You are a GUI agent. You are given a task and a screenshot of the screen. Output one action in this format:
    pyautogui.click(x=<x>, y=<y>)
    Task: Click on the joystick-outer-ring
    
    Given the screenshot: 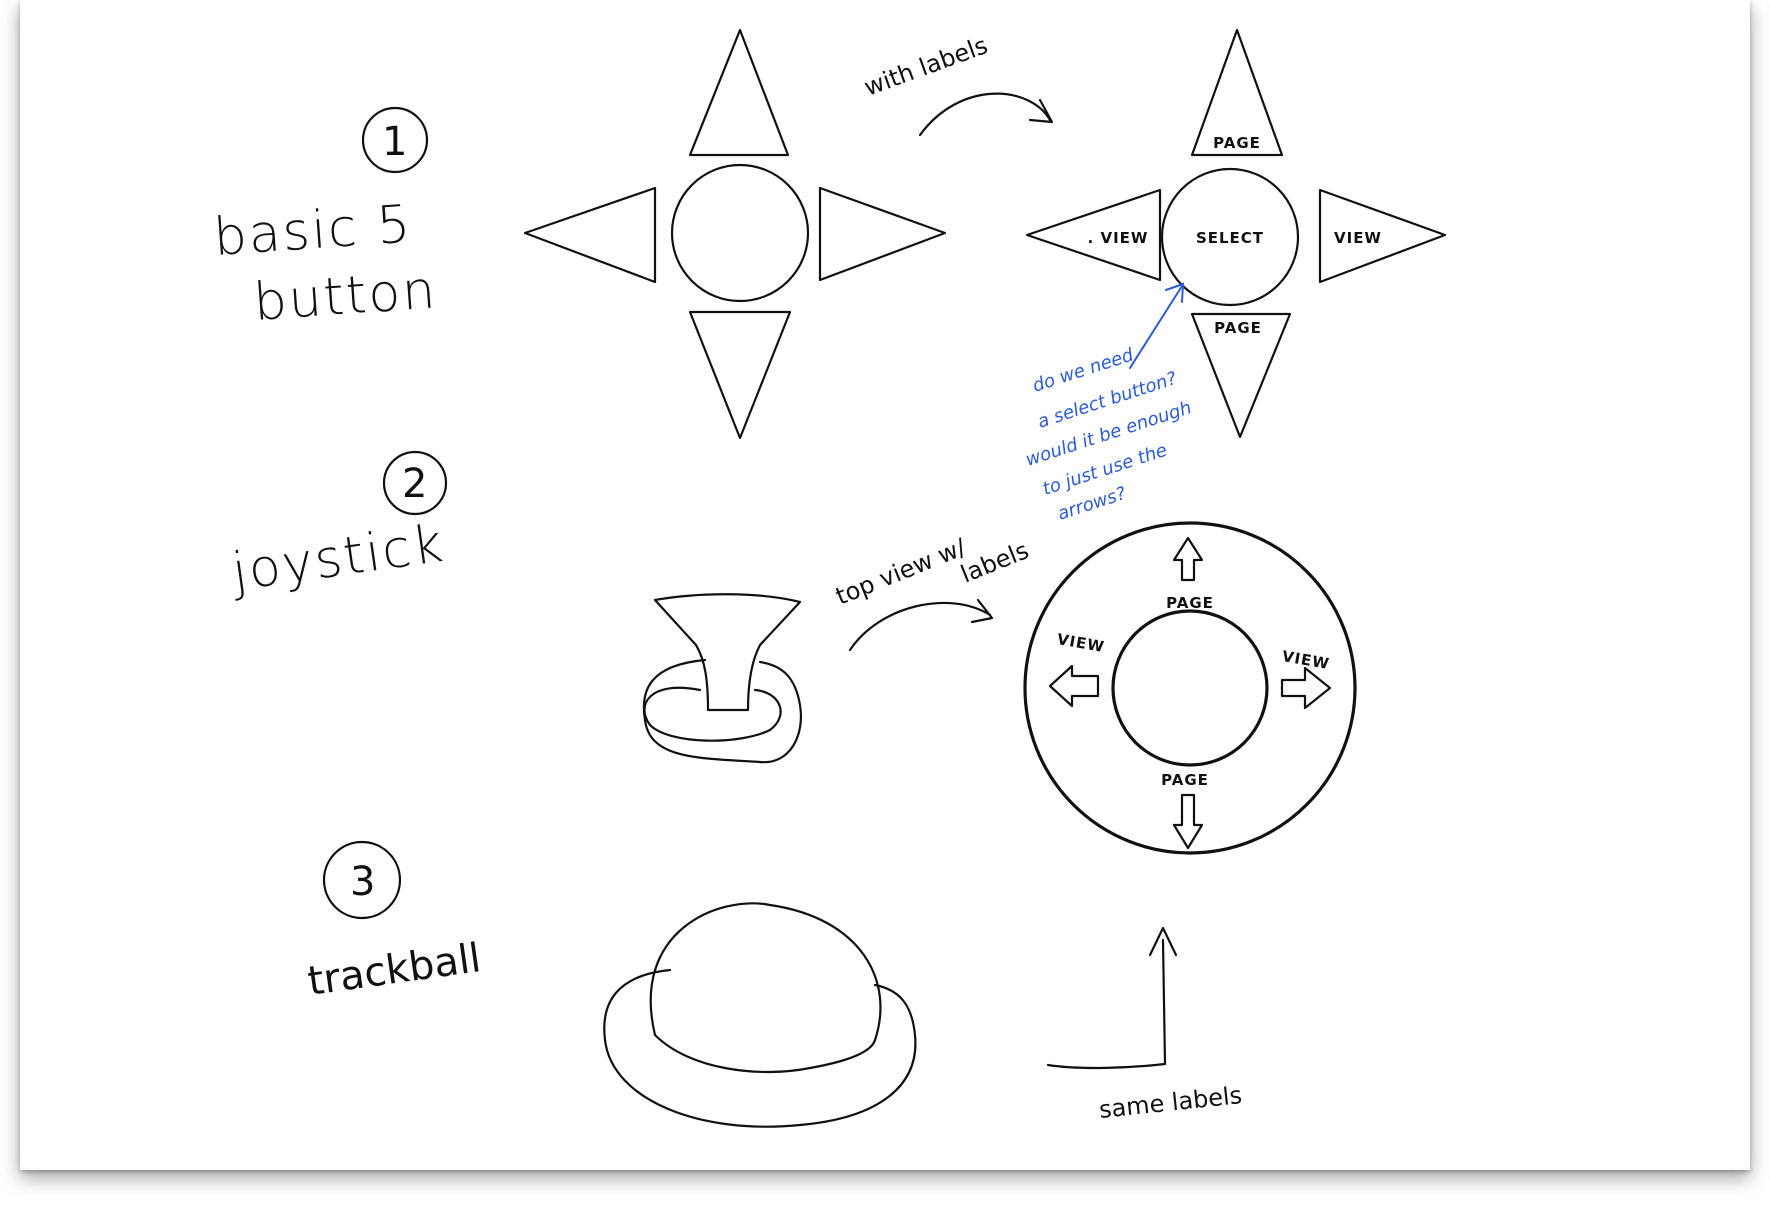 What is the action you would take?
    pyautogui.click(x=1190, y=688)
    